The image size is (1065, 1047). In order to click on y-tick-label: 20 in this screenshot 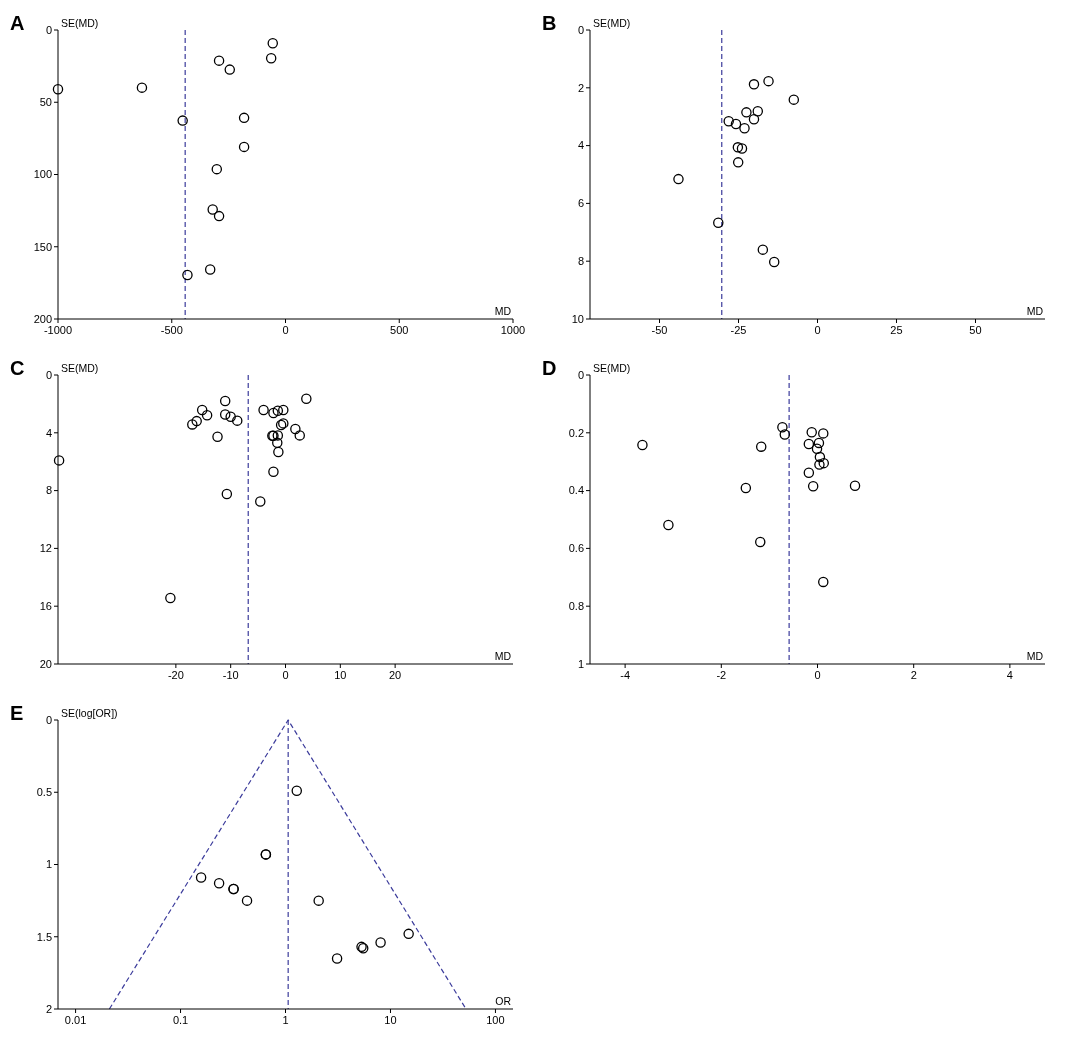, I will do `click(45, 663)`.